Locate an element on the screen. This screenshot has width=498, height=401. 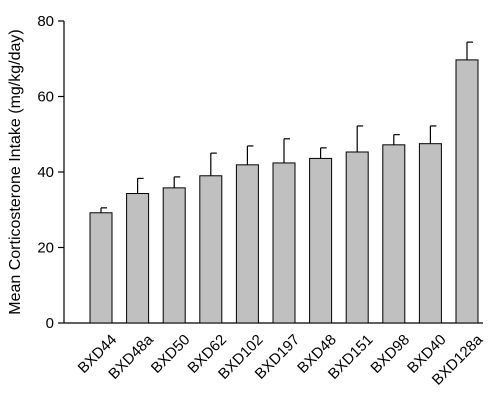
x-tick-label: BXD98 is located at coordinates (390, 354).